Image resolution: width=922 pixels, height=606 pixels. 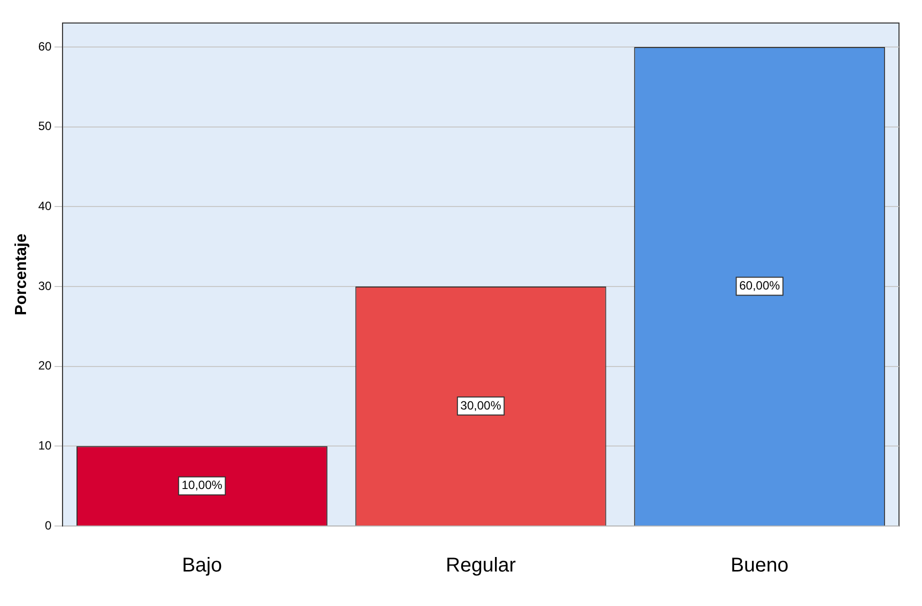 What do you see at coordinates (45, 365) in the screenshot?
I see `y-tick-label: 20` at bounding box center [45, 365].